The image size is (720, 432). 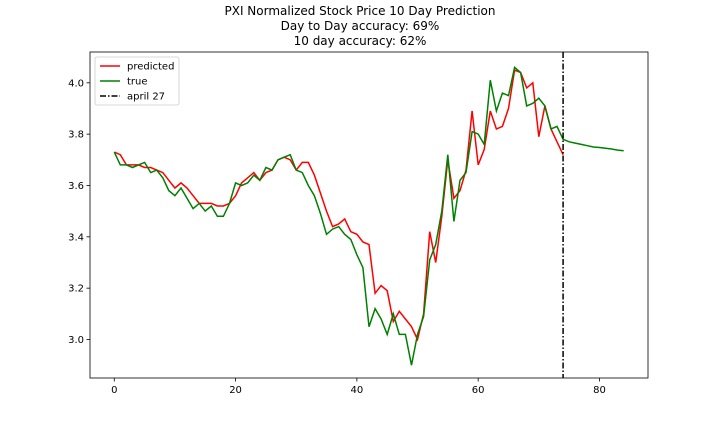 I want to click on y-tick-label: 3.4, so click(x=76, y=237).